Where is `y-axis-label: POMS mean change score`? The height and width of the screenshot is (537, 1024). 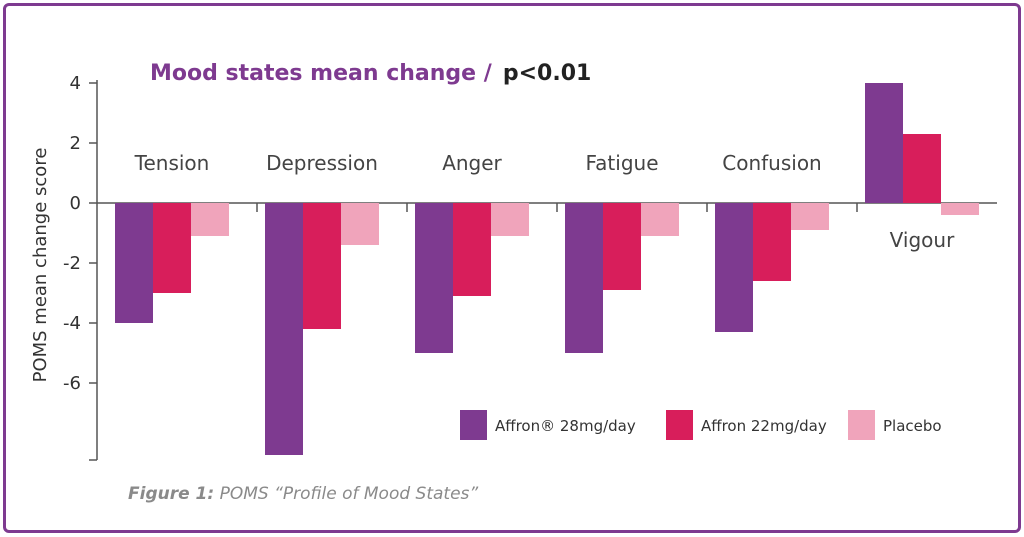
y-axis-label: POMS mean change score is located at coordinates (40, 265).